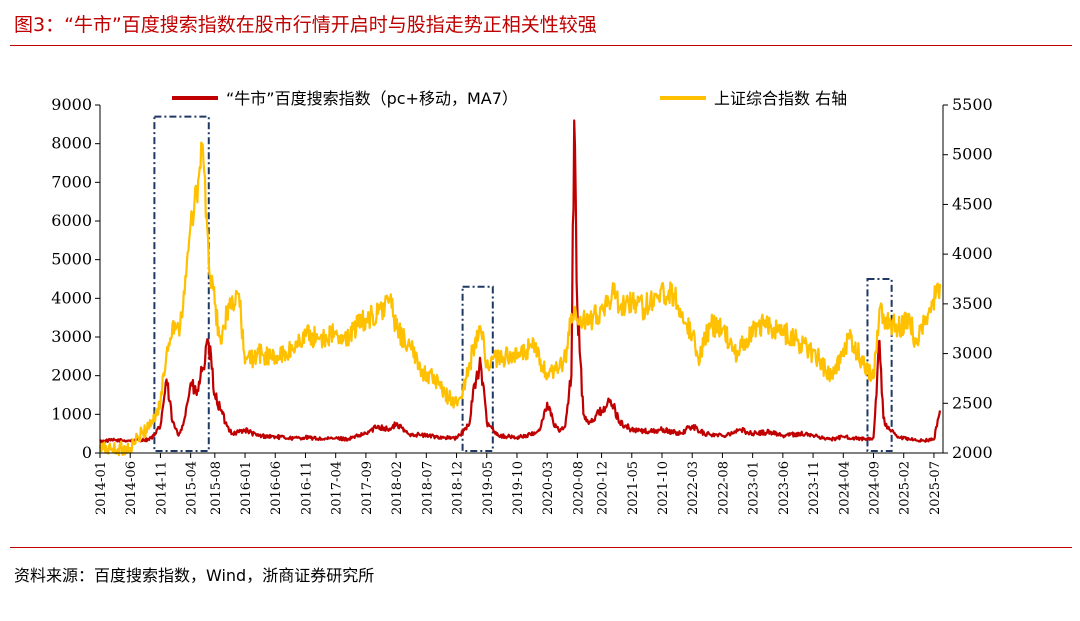 The height and width of the screenshot is (621, 1080). Describe the element at coordinates (71, 413) in the screenshot. I see `left-y-tick-label: 1000` at that location.